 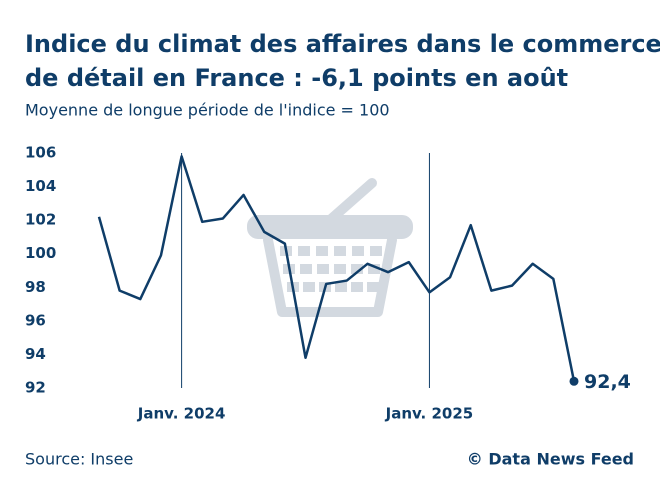 What do you see at coordinates (40, 186) in the screenshot?
I see `y-tick-label: 104` at bounding box center [40, 186].